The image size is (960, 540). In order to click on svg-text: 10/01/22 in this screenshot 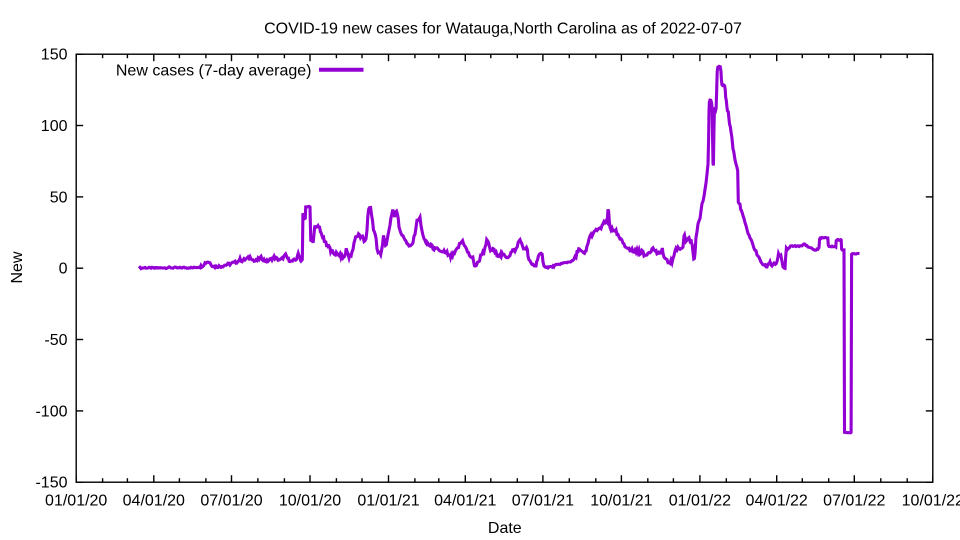, I will do `click(931, 501)`.